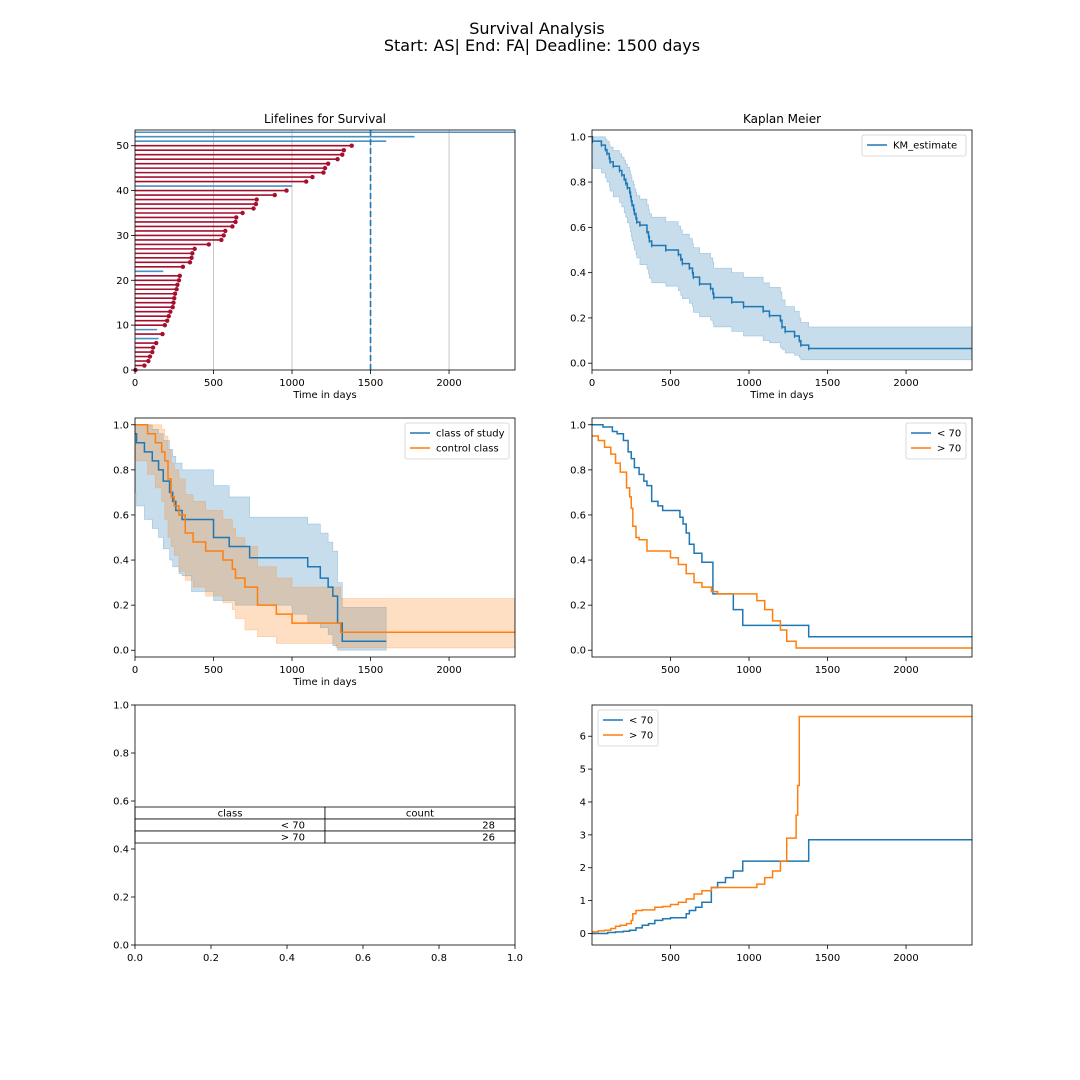 Image resolution: width=1080 pixels, height=1080 pixels. What do you see at coordinates (293, 826) in the screenshot?
I see `table-cell-class: < 70` at bounding box center [293, 826].